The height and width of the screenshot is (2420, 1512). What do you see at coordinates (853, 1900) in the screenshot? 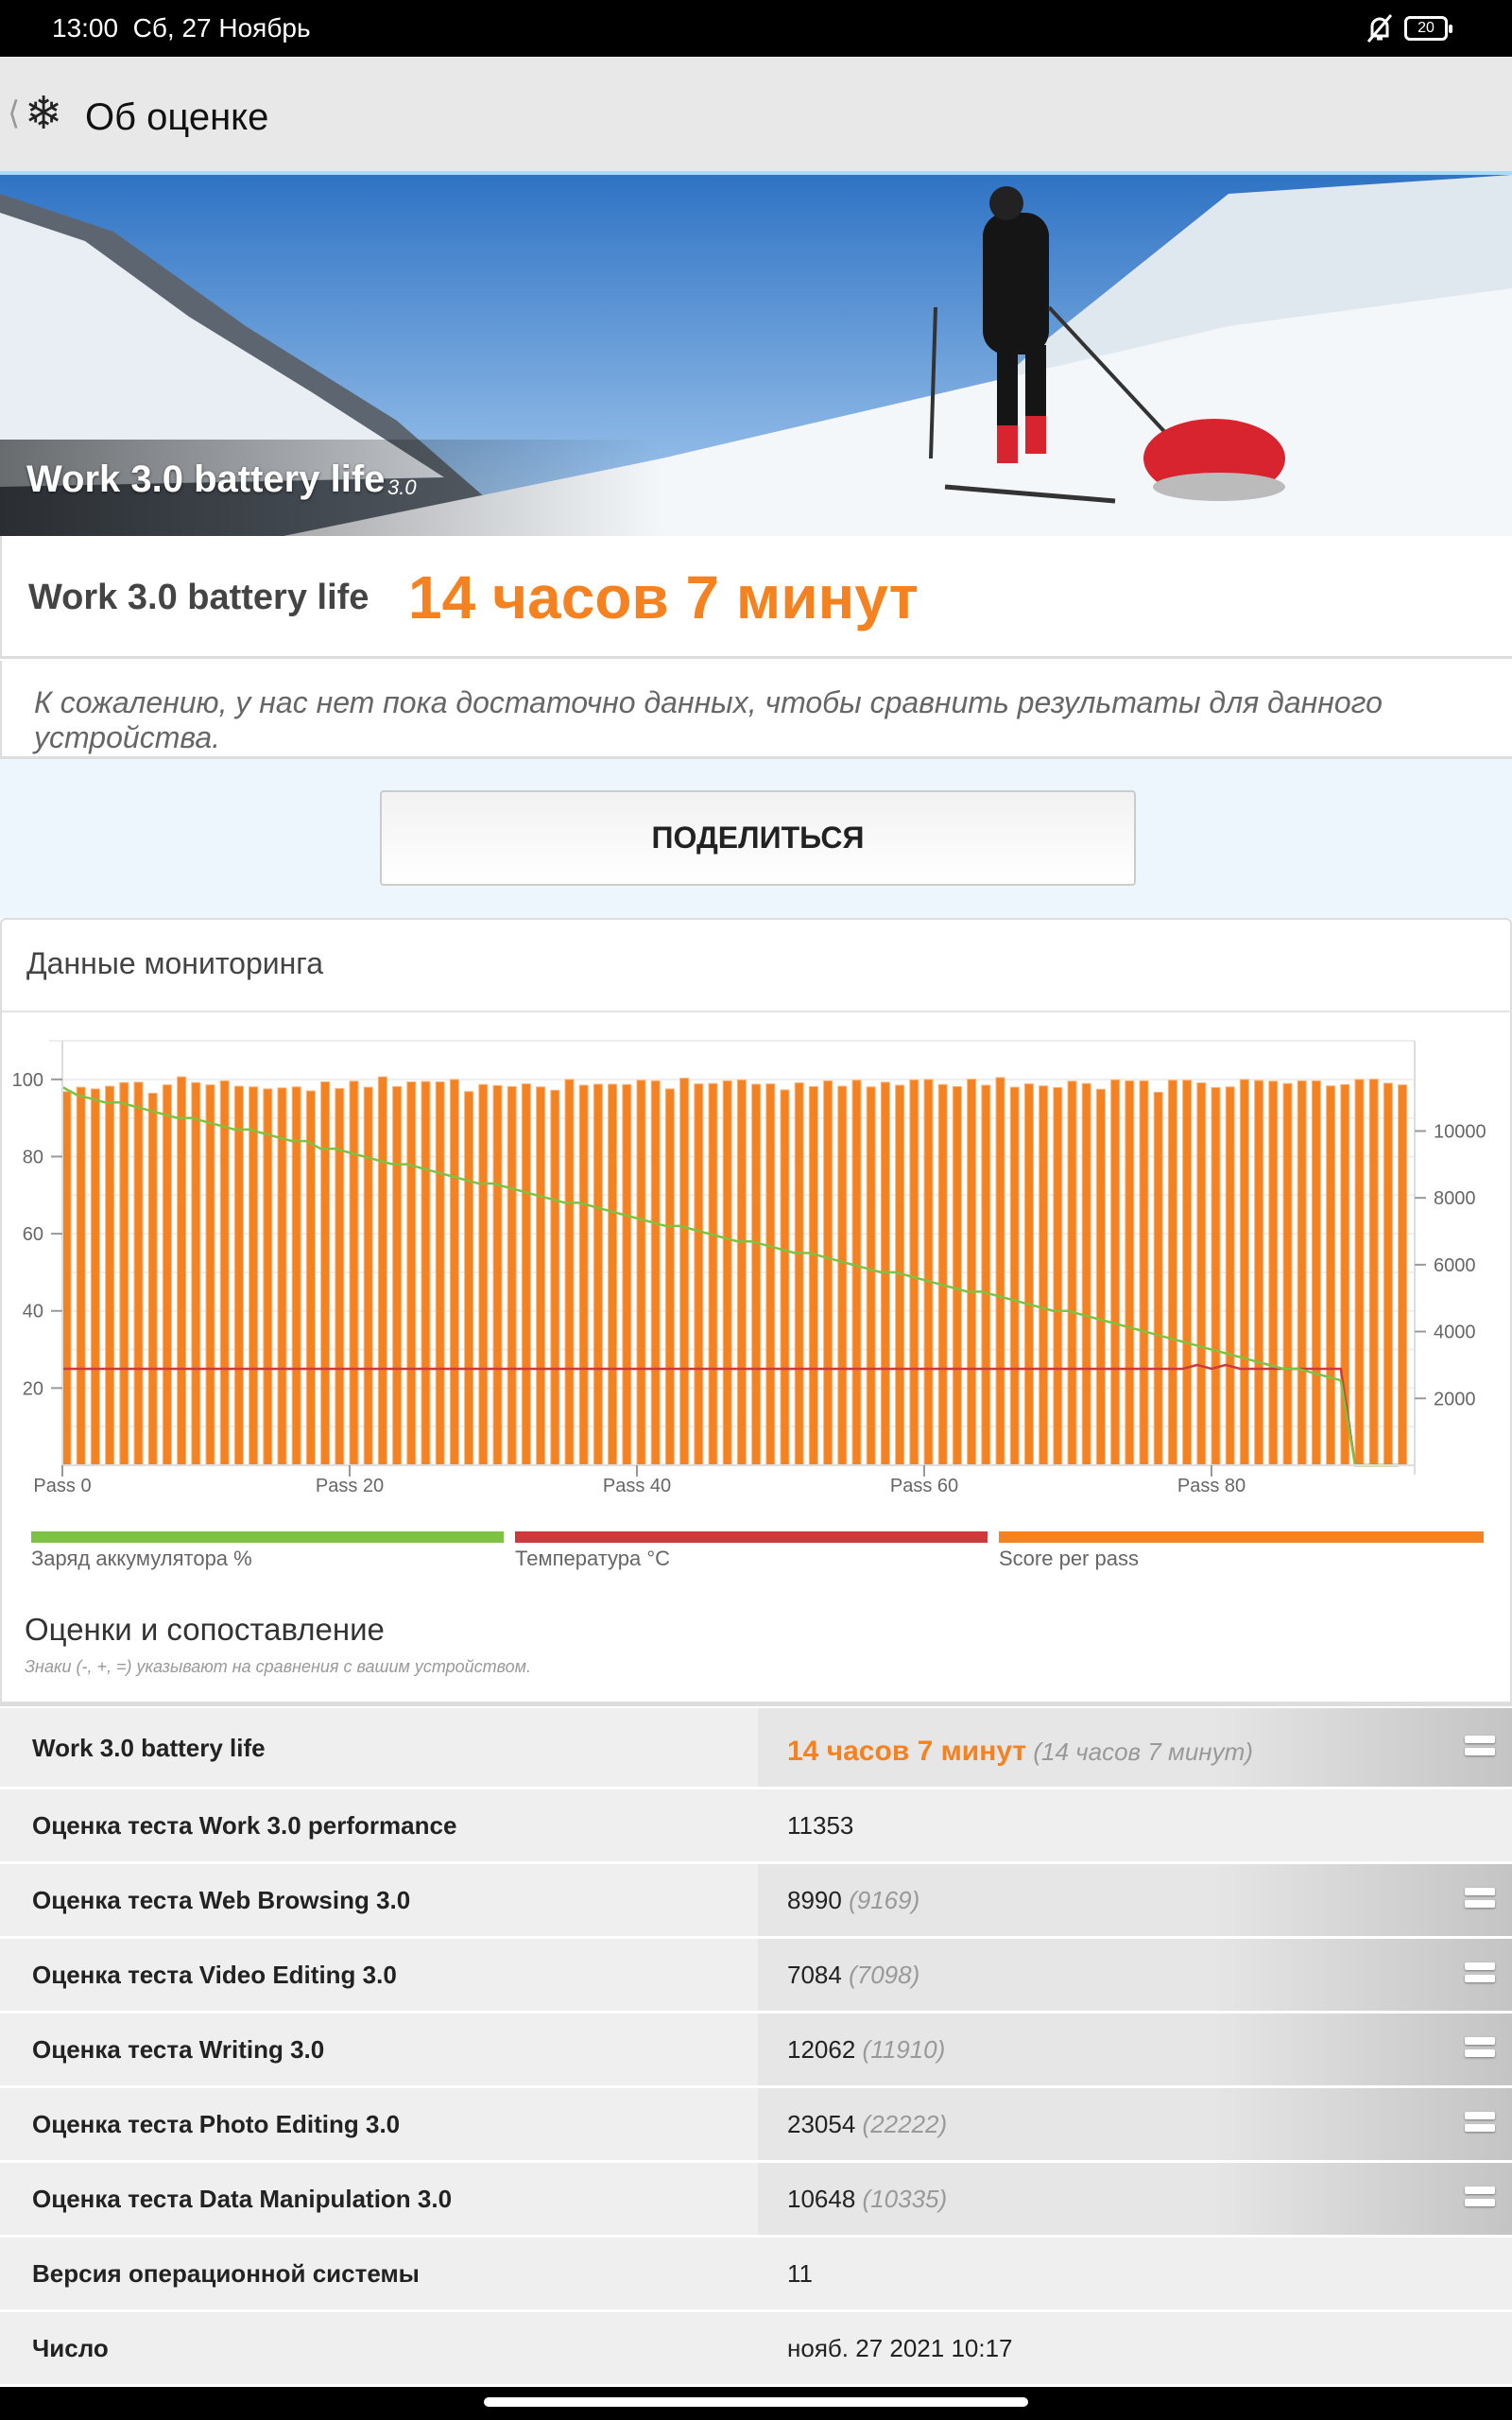
I see `row-value: 8990 (9169)` at bounding box center [853, 1900].